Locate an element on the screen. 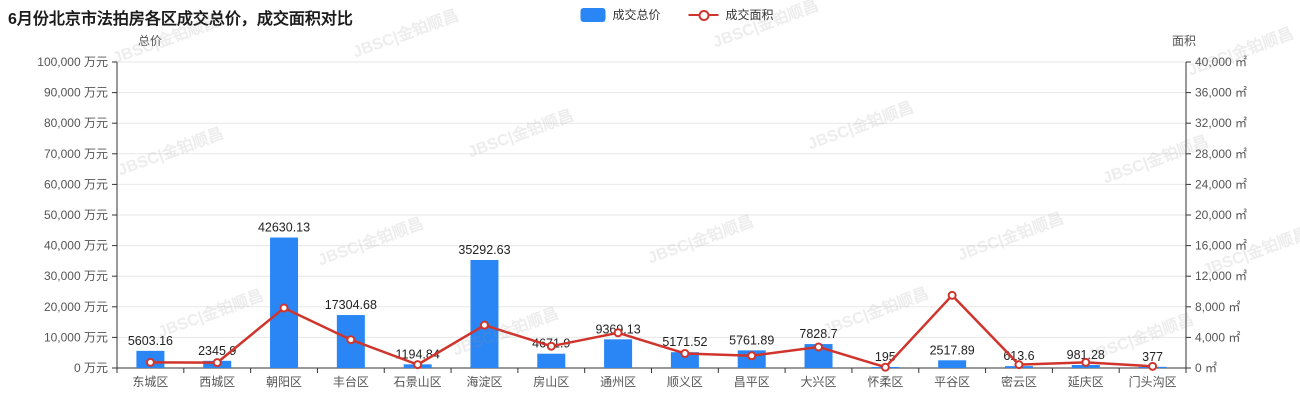  x-axis-label-门头沟区: 门头沟区 is located at coordinates (1153, 381).